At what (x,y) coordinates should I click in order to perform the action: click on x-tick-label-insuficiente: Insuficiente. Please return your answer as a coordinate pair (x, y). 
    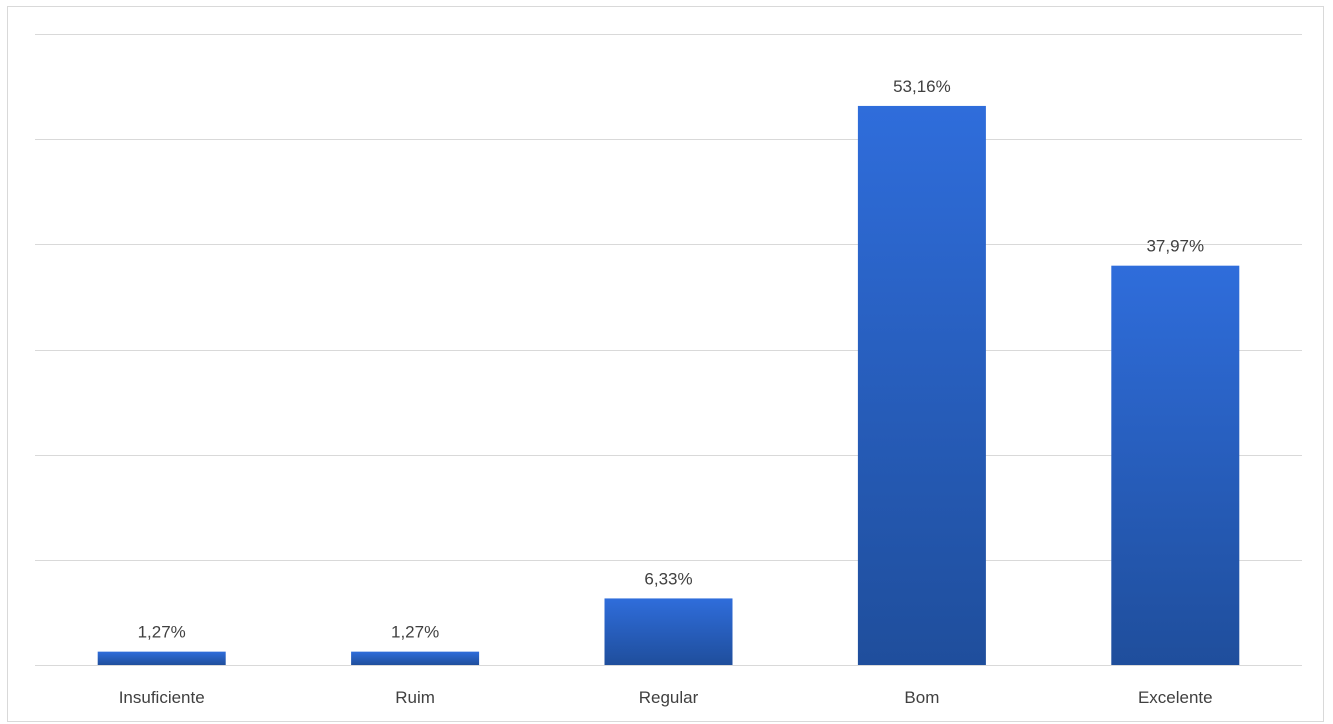
    Looking at the image, I should click on (162, 697).